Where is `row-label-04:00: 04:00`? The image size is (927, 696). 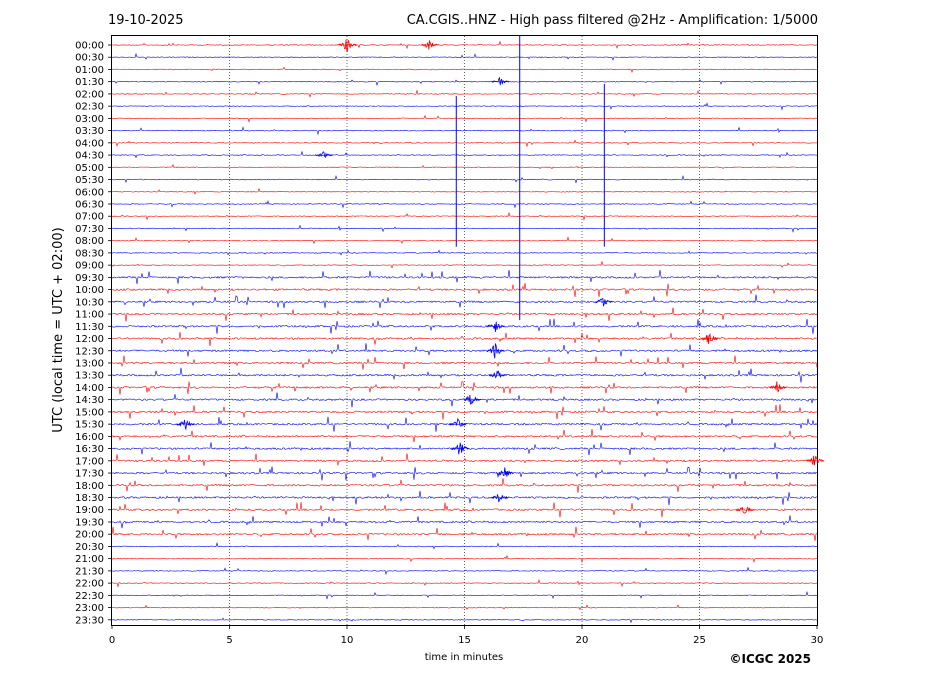 row-label-04:00: 04:00 is located at coordinates (89, 143).